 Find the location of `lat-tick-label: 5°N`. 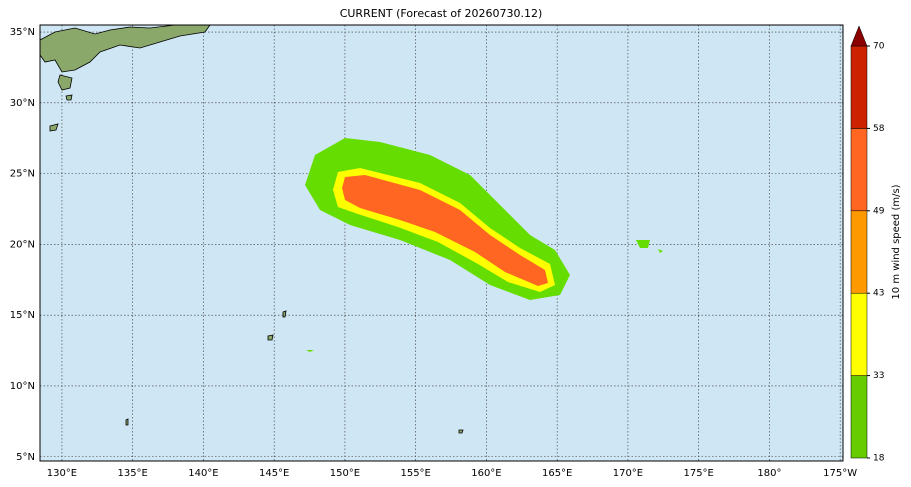

lat-tick-label: 5°N is located at coordinates (25, 457).